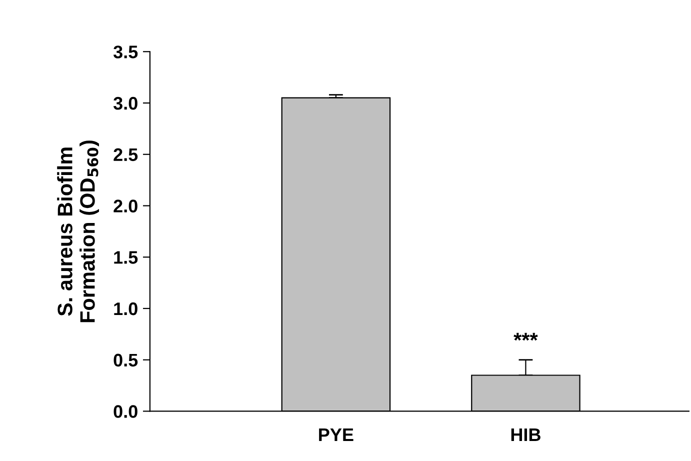 The height and width of the screenshot is (461, 691). What do you see at coordinates (126, 206) in the screenshot?
I see `y-tick-label: 2.0` at bounding box center [126, 206].